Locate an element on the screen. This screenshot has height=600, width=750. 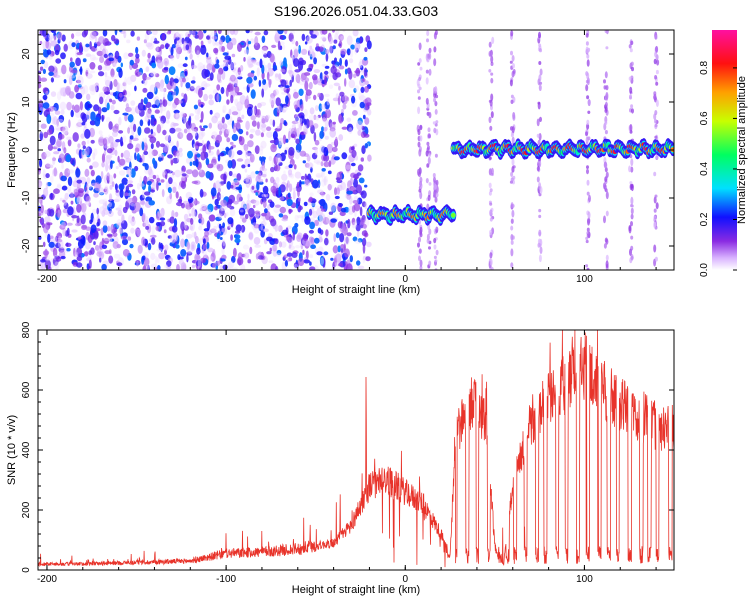
x-tick-label: 100 is located at coordinates (584, 279).